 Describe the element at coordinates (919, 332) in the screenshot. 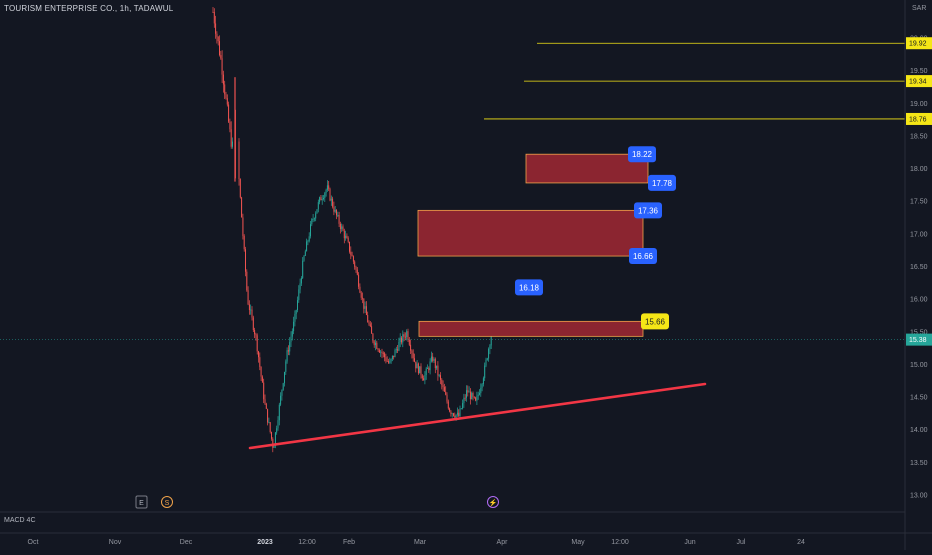

I see `price-tick-label: 15.50` at that location.